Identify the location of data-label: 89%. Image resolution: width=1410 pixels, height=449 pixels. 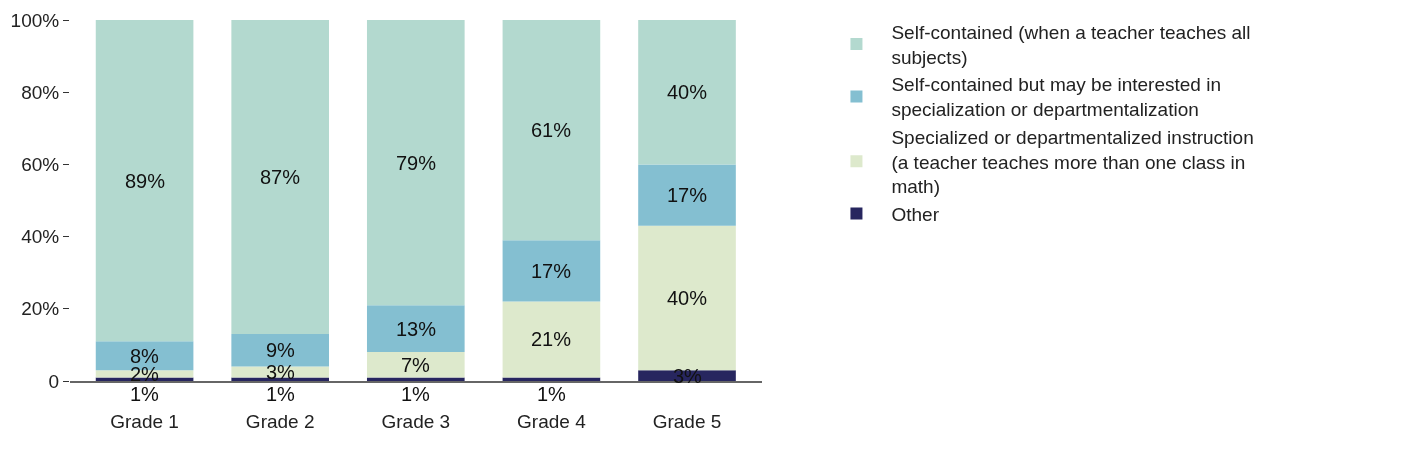
(145, 181).